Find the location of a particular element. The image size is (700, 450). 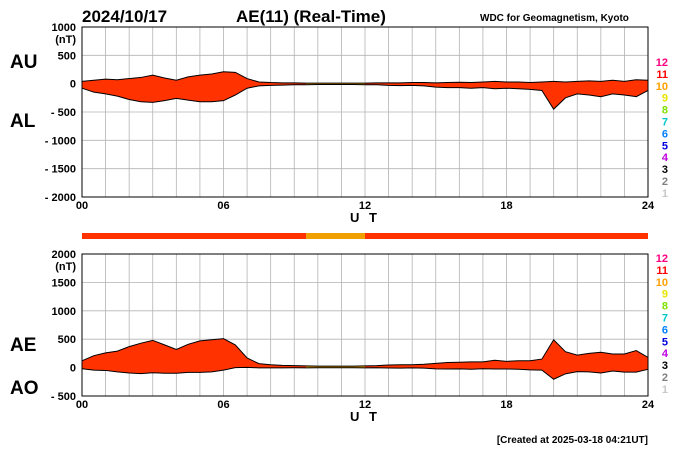

ae-series-line is located at coordinates (365, 352).